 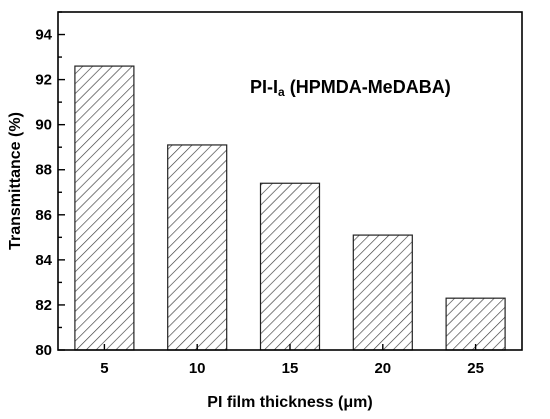 I want to click on y-tick-label: 84, so click(x=43, y=260).